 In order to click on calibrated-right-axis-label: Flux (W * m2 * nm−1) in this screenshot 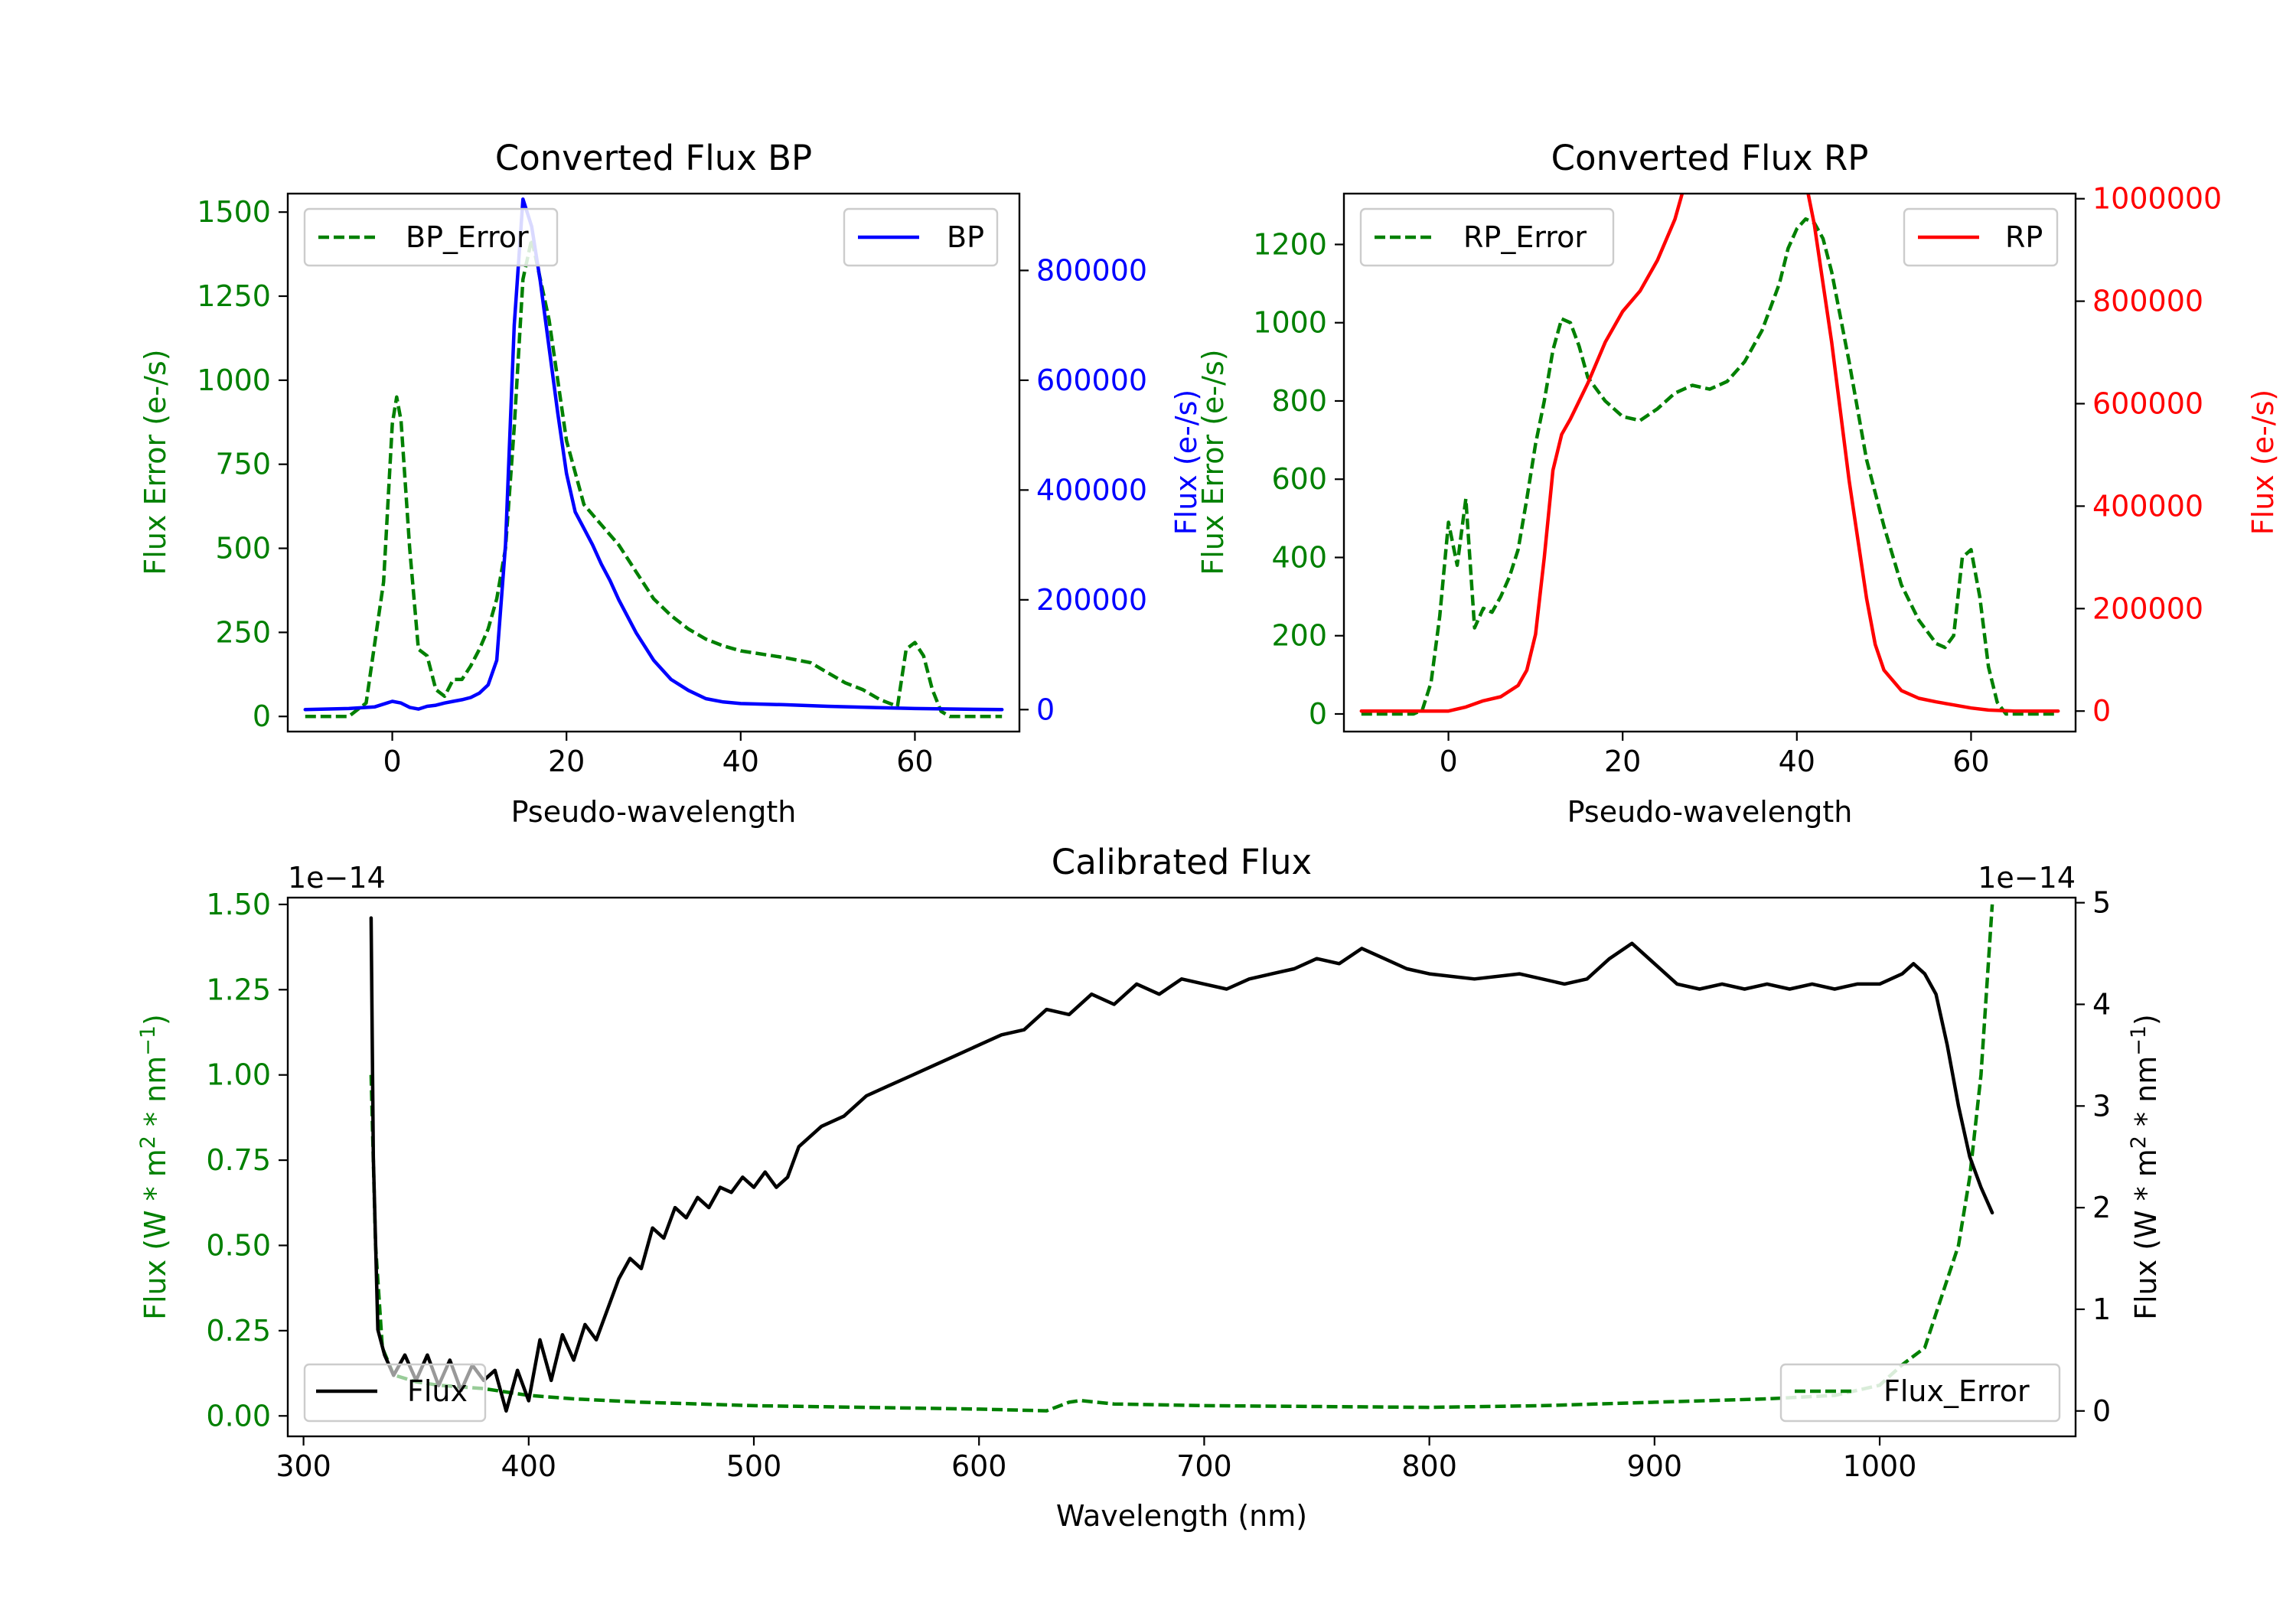, I will do `click(2145, 1167)`.